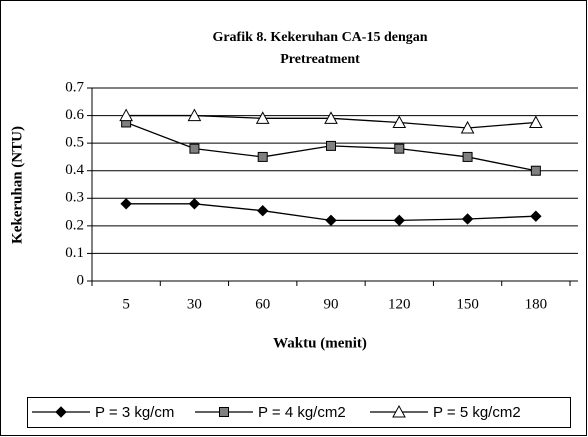 Image resolution: width=588 pixels, height=437 pixels. Describe the element at coordinates (331, 304) in the screenshot. I see `x-tick-label: 90` at that location.